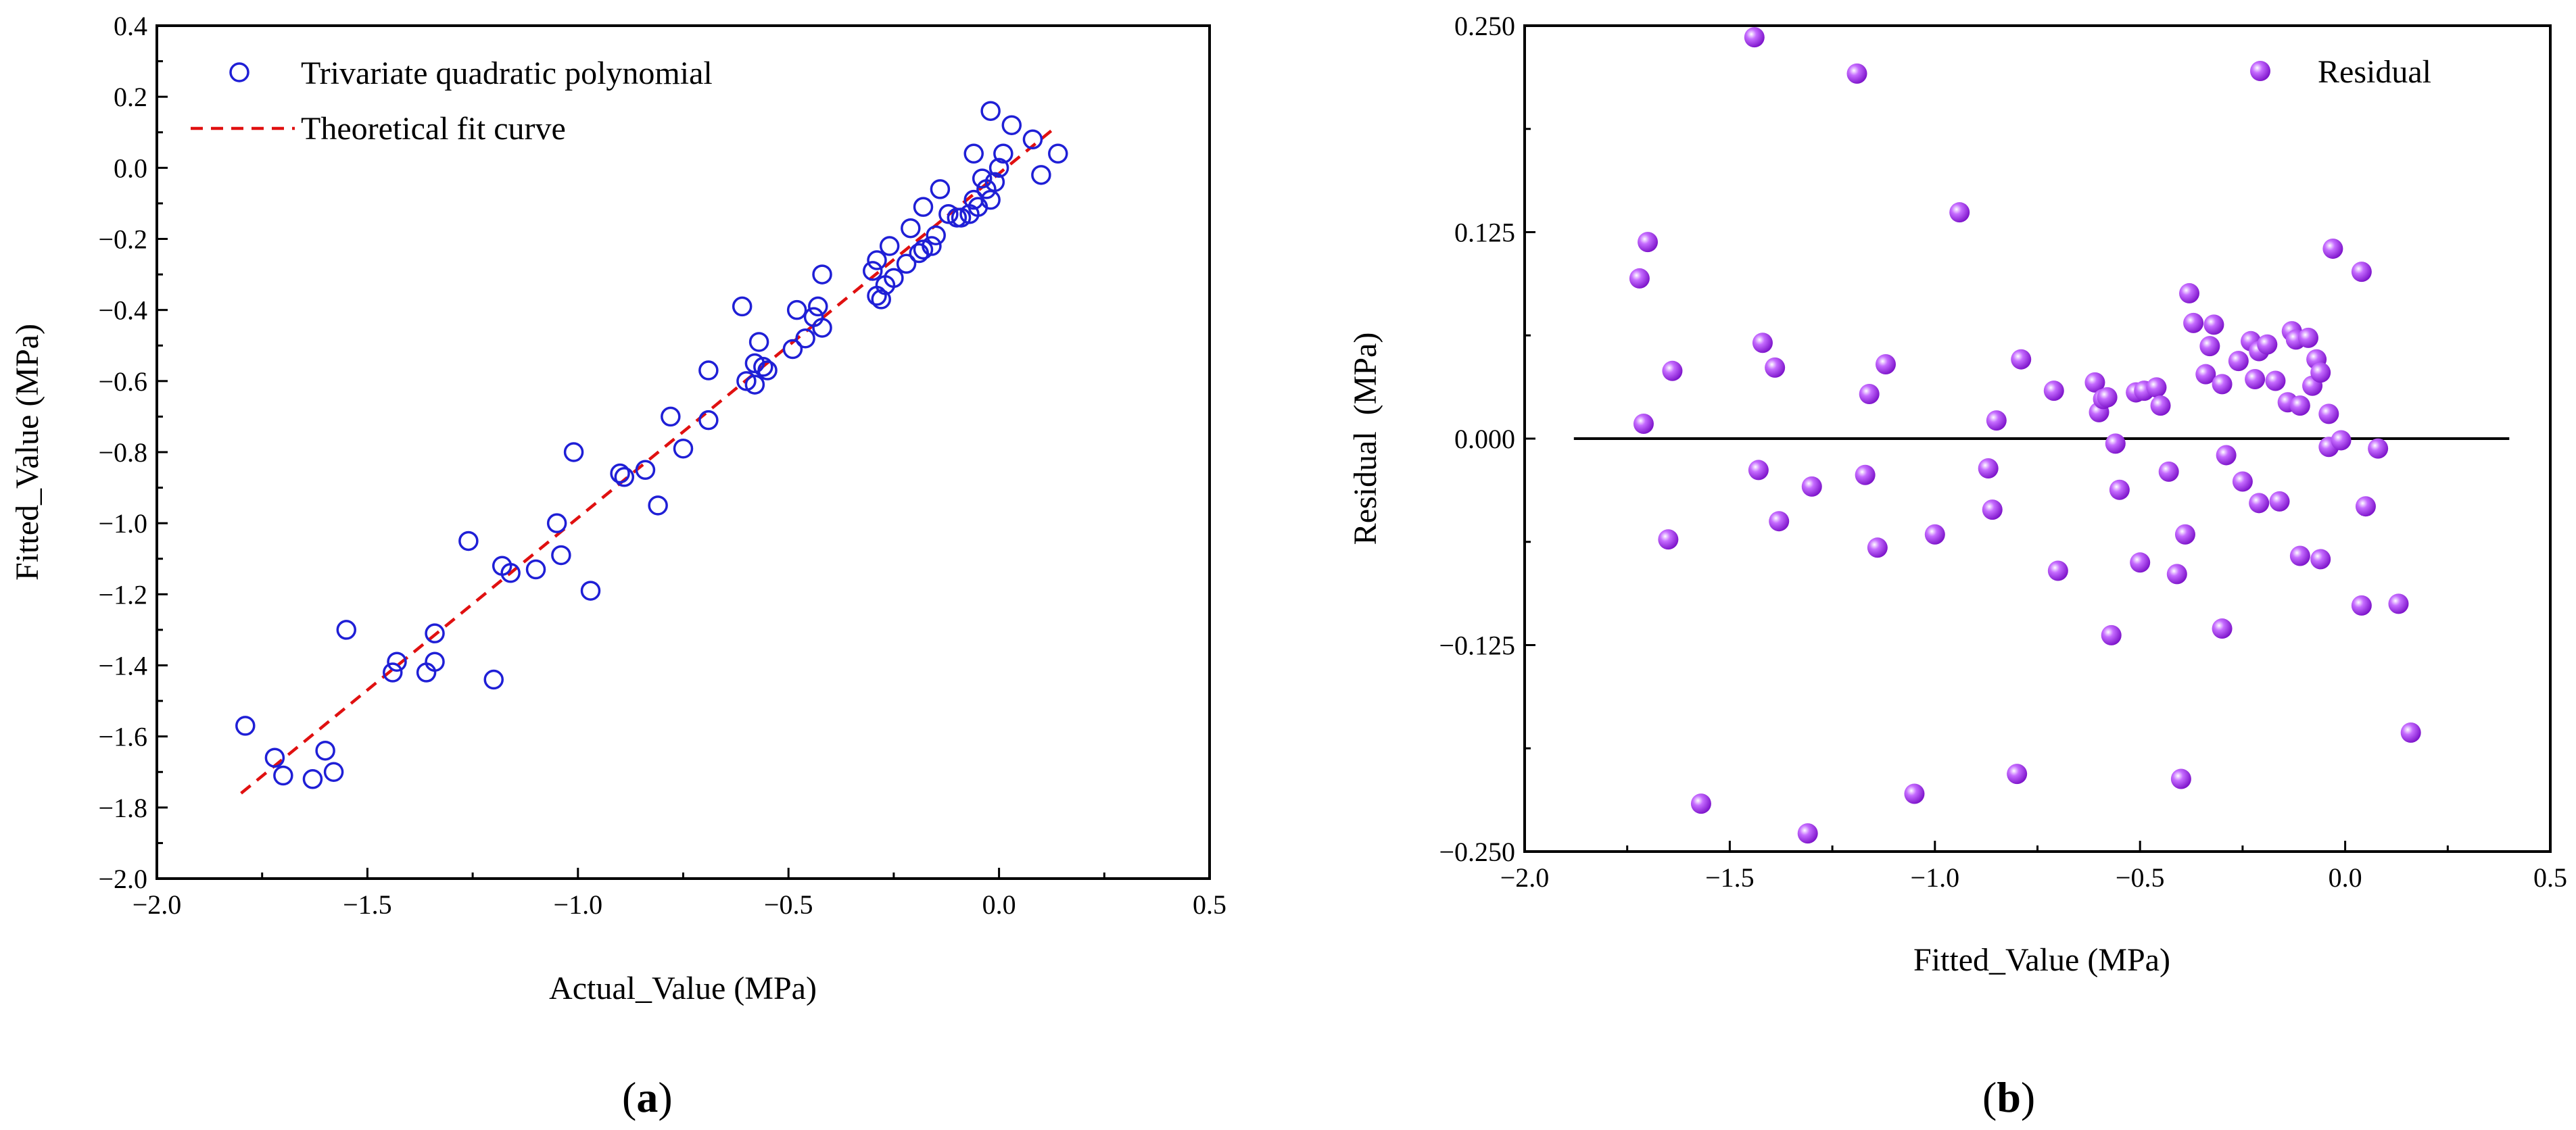  Describe the element at coordinates (239, 72) in the screenshot. I see `legend-marker-open-circle` at that location.